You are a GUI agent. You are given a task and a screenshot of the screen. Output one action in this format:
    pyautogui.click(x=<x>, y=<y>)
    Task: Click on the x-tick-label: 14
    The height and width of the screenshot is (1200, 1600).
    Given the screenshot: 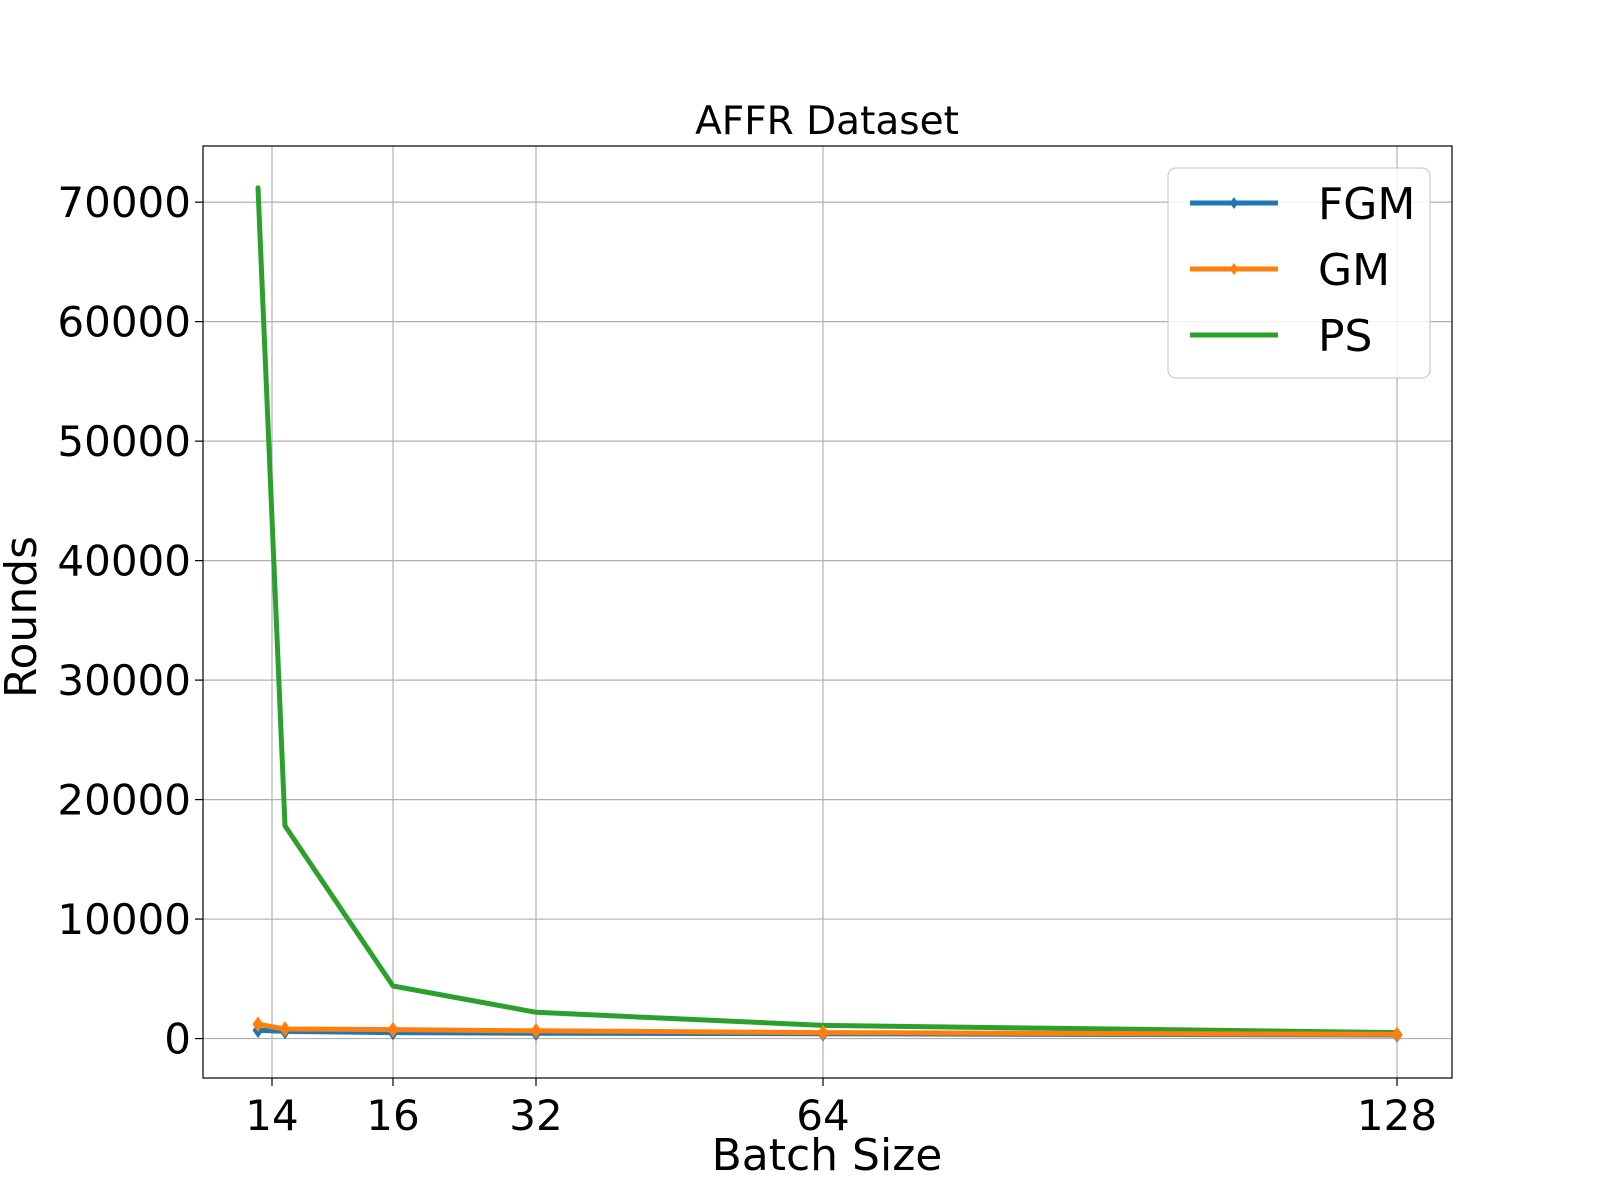 What is the action you would take?
    pyautogui.click(x=271, y=1115)
    